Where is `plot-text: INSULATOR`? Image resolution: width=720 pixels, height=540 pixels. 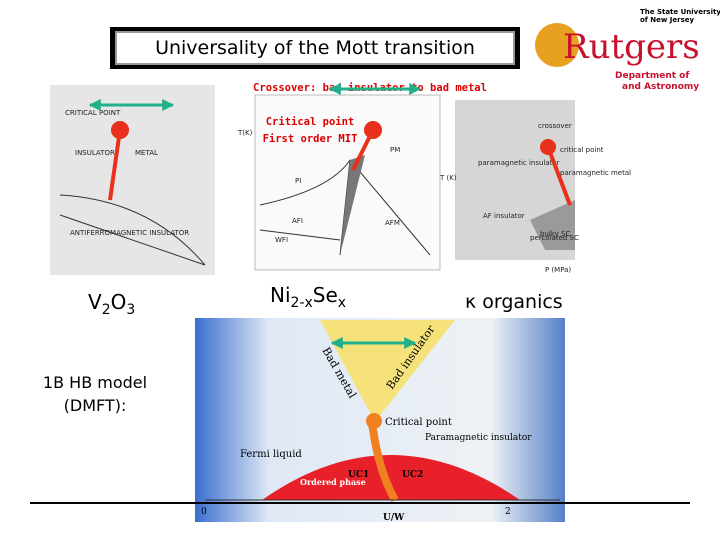
plot-text: INSULATOR is located at coordinates (95, 153).